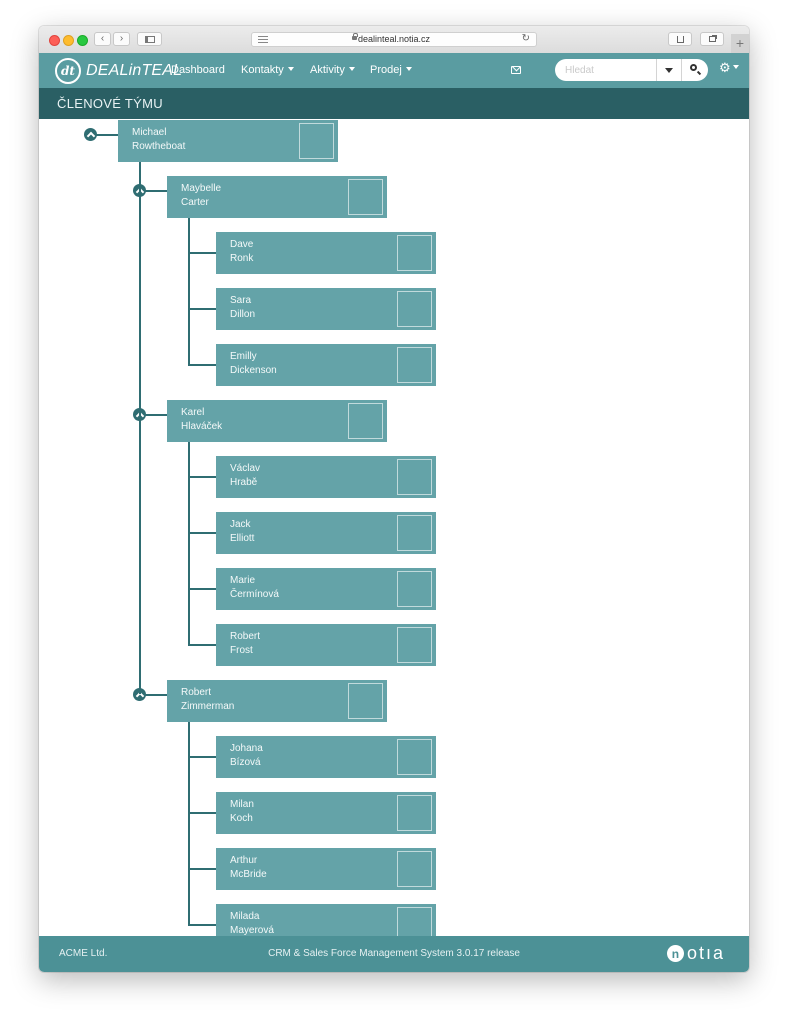 Image resolution: width=788 pixels, height=1024 pixels. What do you see at coordinates (110, 103) in the screenshot?
I see `page-title: ČLENOVÉ TÝMU` at bounding box center [110, 103].